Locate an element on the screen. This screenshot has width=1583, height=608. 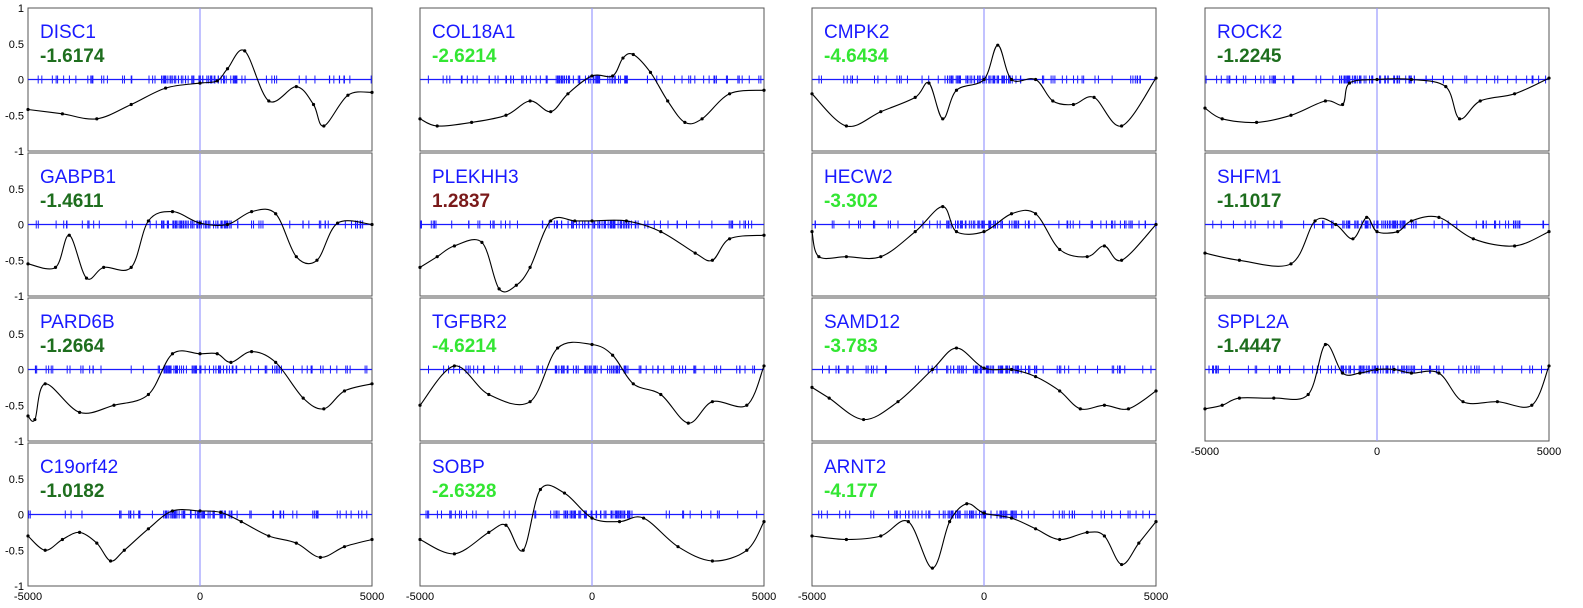
score-label: -1.4447 is located at coordinates (1249, 346).